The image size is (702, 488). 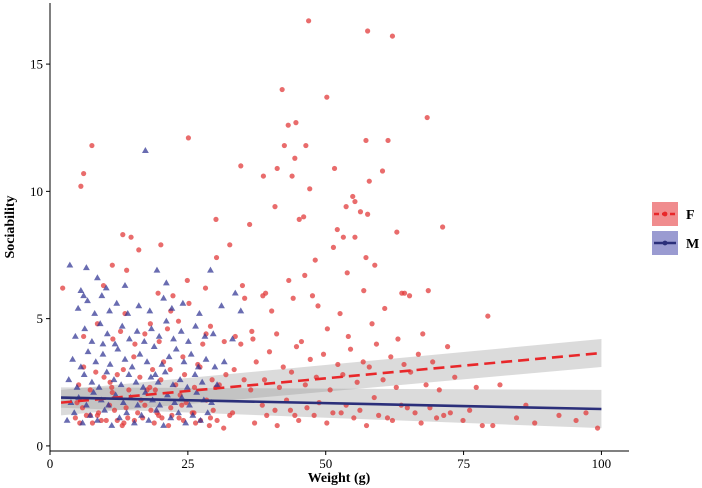 What do you see at coordinates (36, 64) in the screenshot?
I see `y-tick-label: 15` at bounding box center [36, 64].